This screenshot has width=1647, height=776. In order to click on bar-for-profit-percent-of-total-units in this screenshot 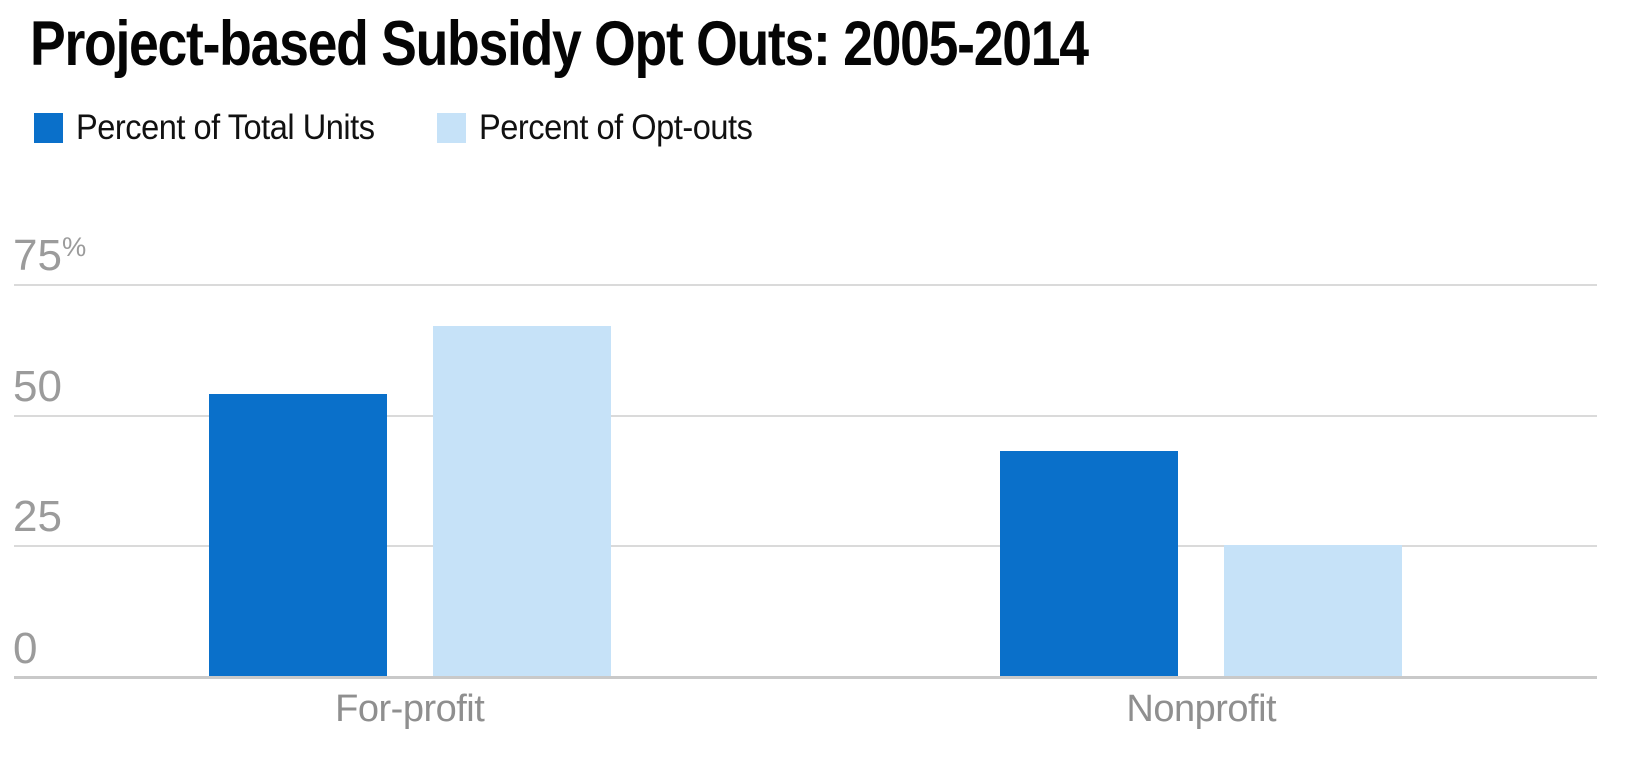, I will do `click(297, 535)`.